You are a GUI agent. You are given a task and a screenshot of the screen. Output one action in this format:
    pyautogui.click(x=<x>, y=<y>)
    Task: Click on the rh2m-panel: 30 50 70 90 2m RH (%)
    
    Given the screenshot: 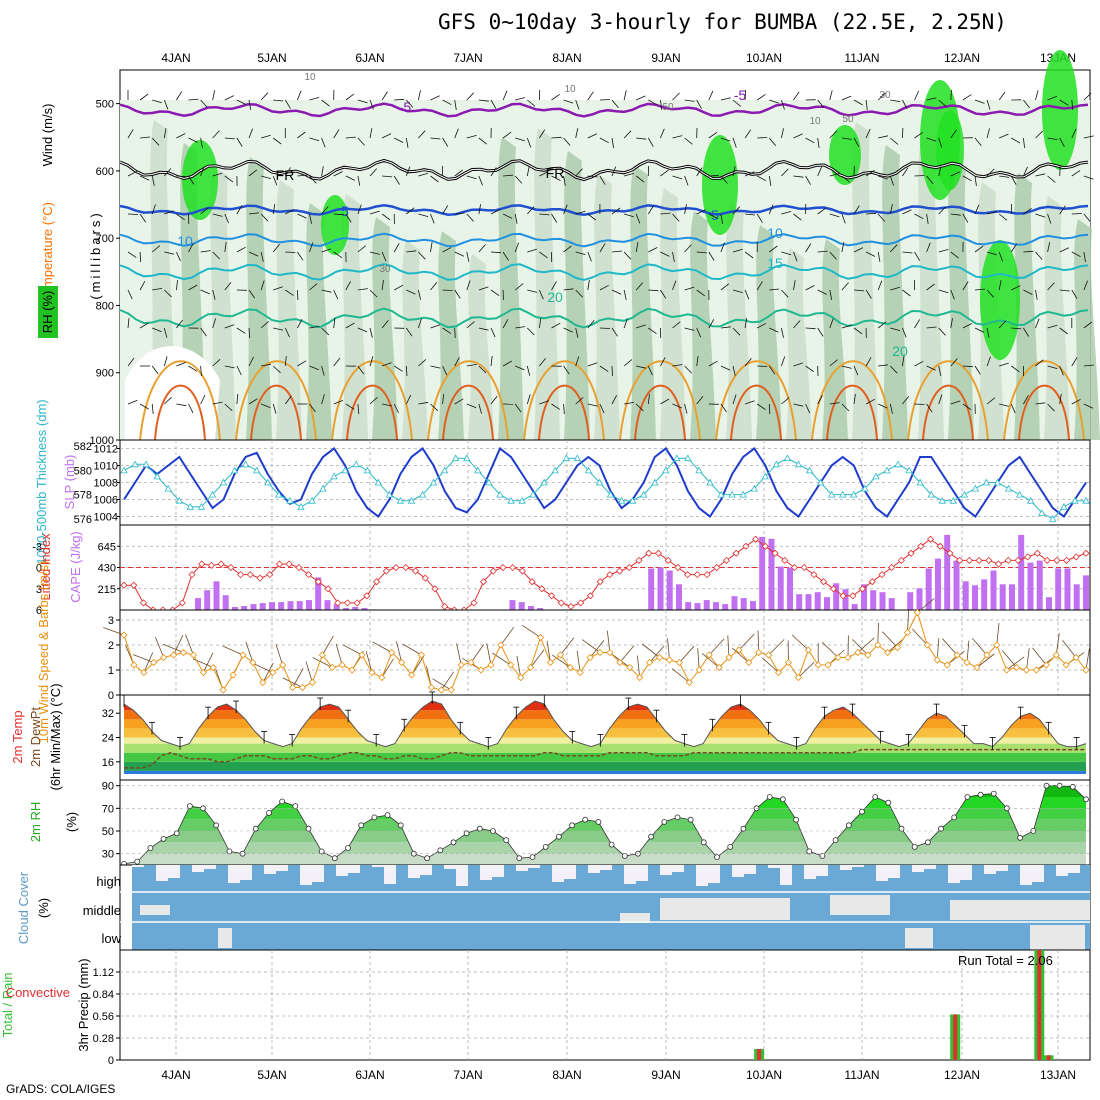 What is the action you would take?
    pyautogui.click(x=559, y=823)
    